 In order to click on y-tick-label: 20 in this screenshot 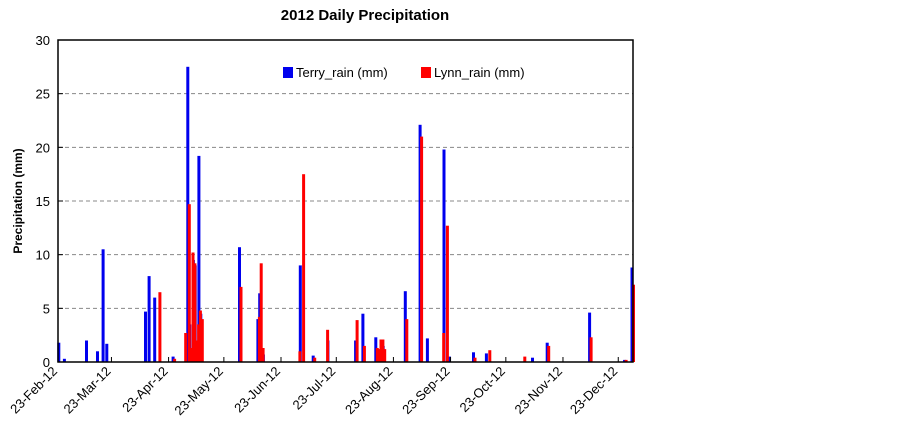, I will do `click(43, 147)`.